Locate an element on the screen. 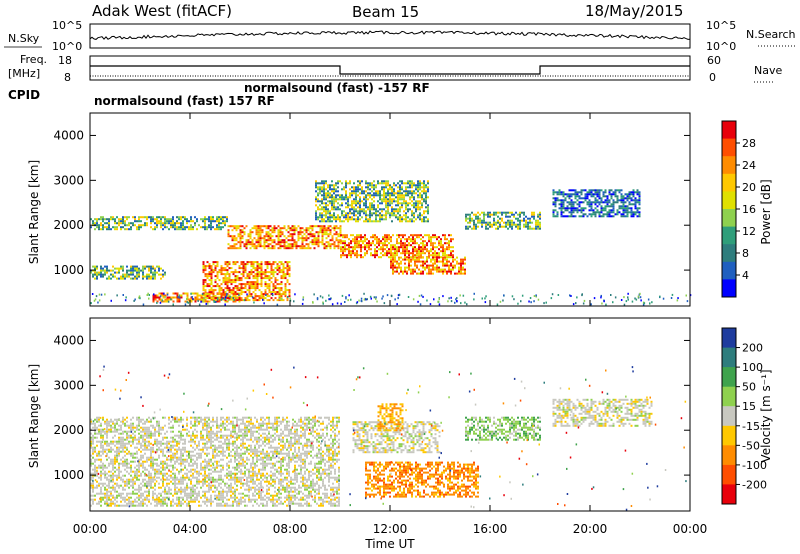  cpid-mode-2: normalsound (fast) -157 RF is located at coordinates (337, 88).